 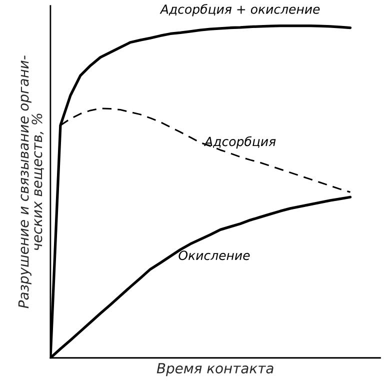 I want to click on series-label: Адсорбция + окисление, so click(x=240, y=10).